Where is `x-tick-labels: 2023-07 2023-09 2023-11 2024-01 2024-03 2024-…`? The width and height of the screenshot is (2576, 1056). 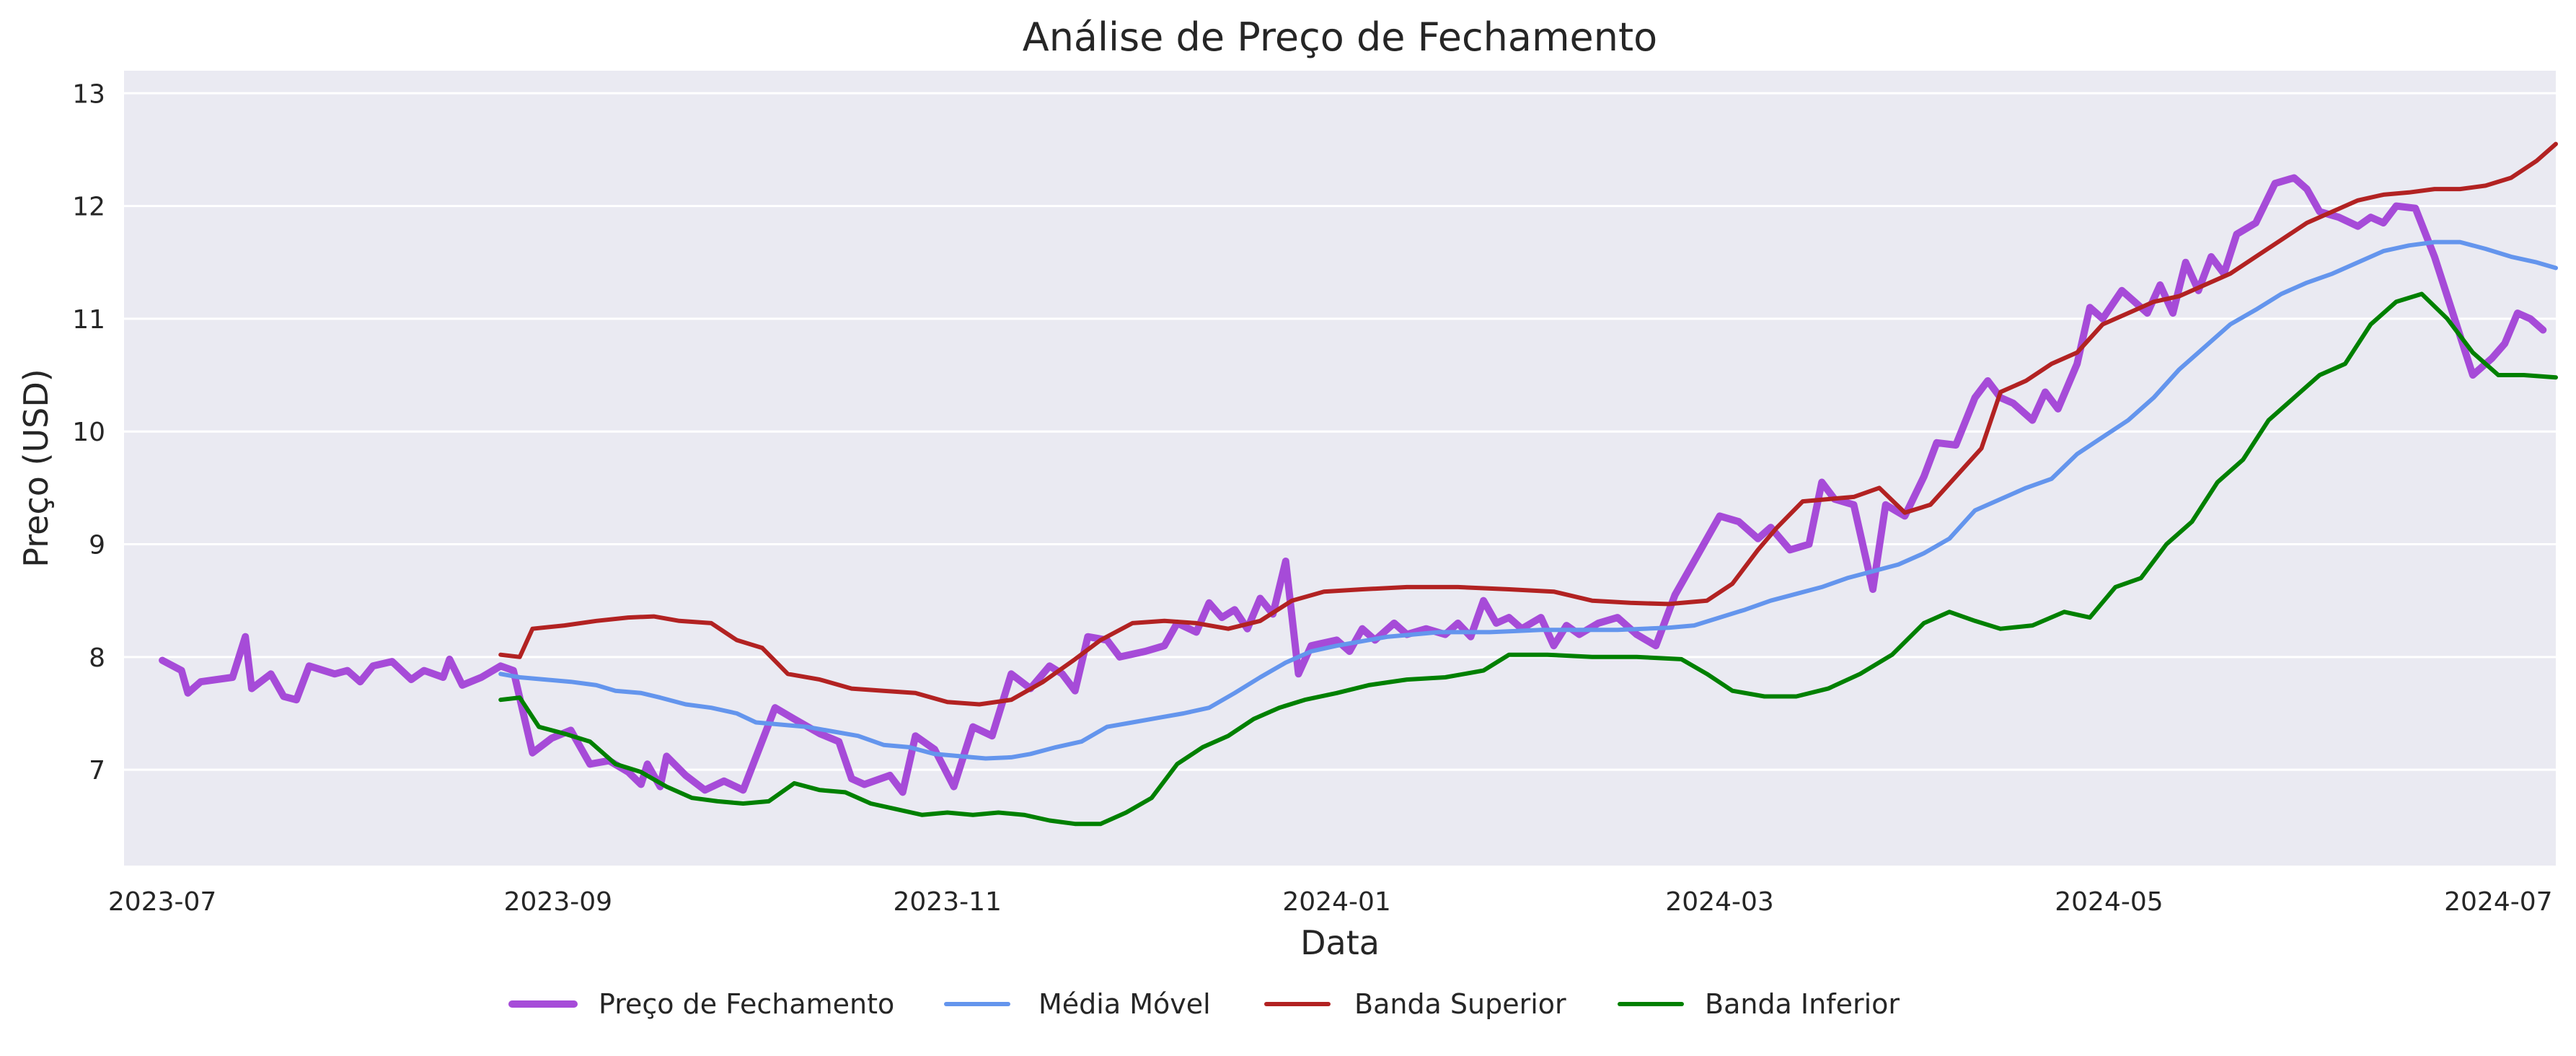
x-tick-labels: 2023-07 2023-09 2023-11 2024-01 2024-03 2024-… is located at coordinates (1330, 902).